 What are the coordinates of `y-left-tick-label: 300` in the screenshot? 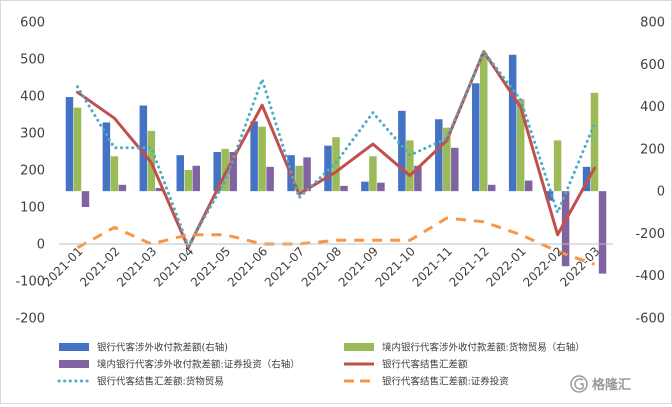 It's located at (32, 134).